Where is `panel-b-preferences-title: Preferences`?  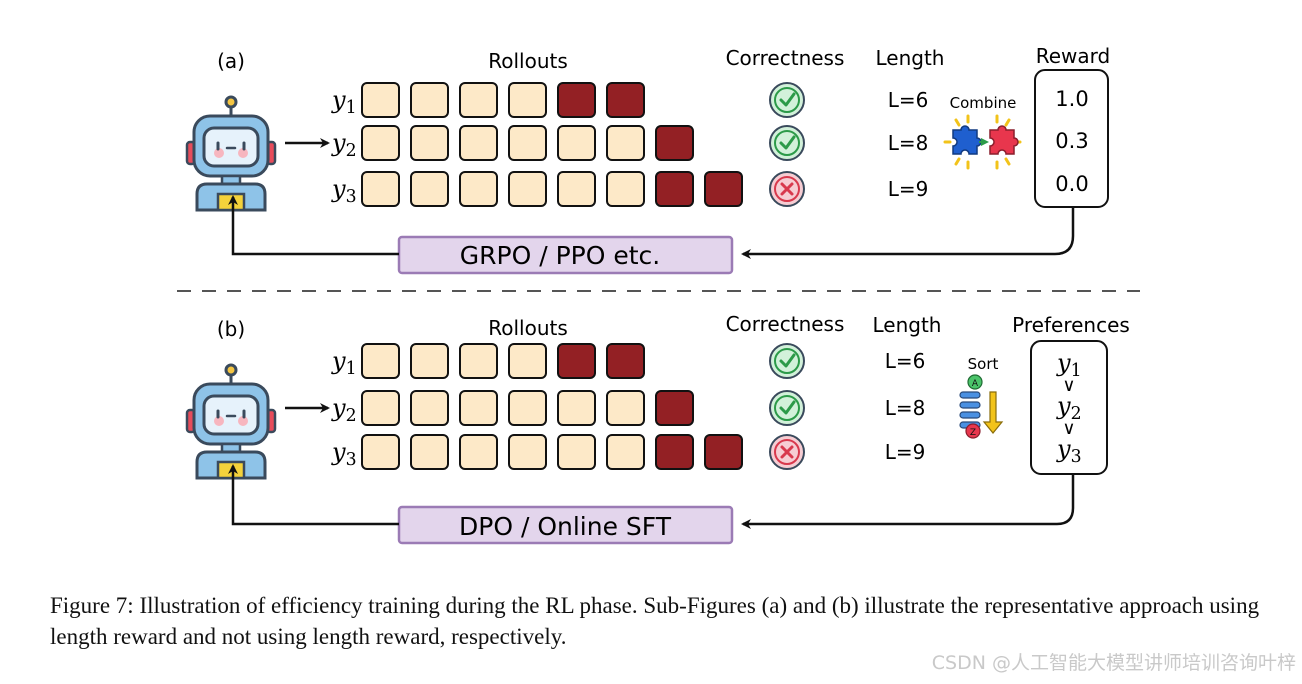
panel-b-preferences-title: Preferences is located at coordinates (1071, 325).